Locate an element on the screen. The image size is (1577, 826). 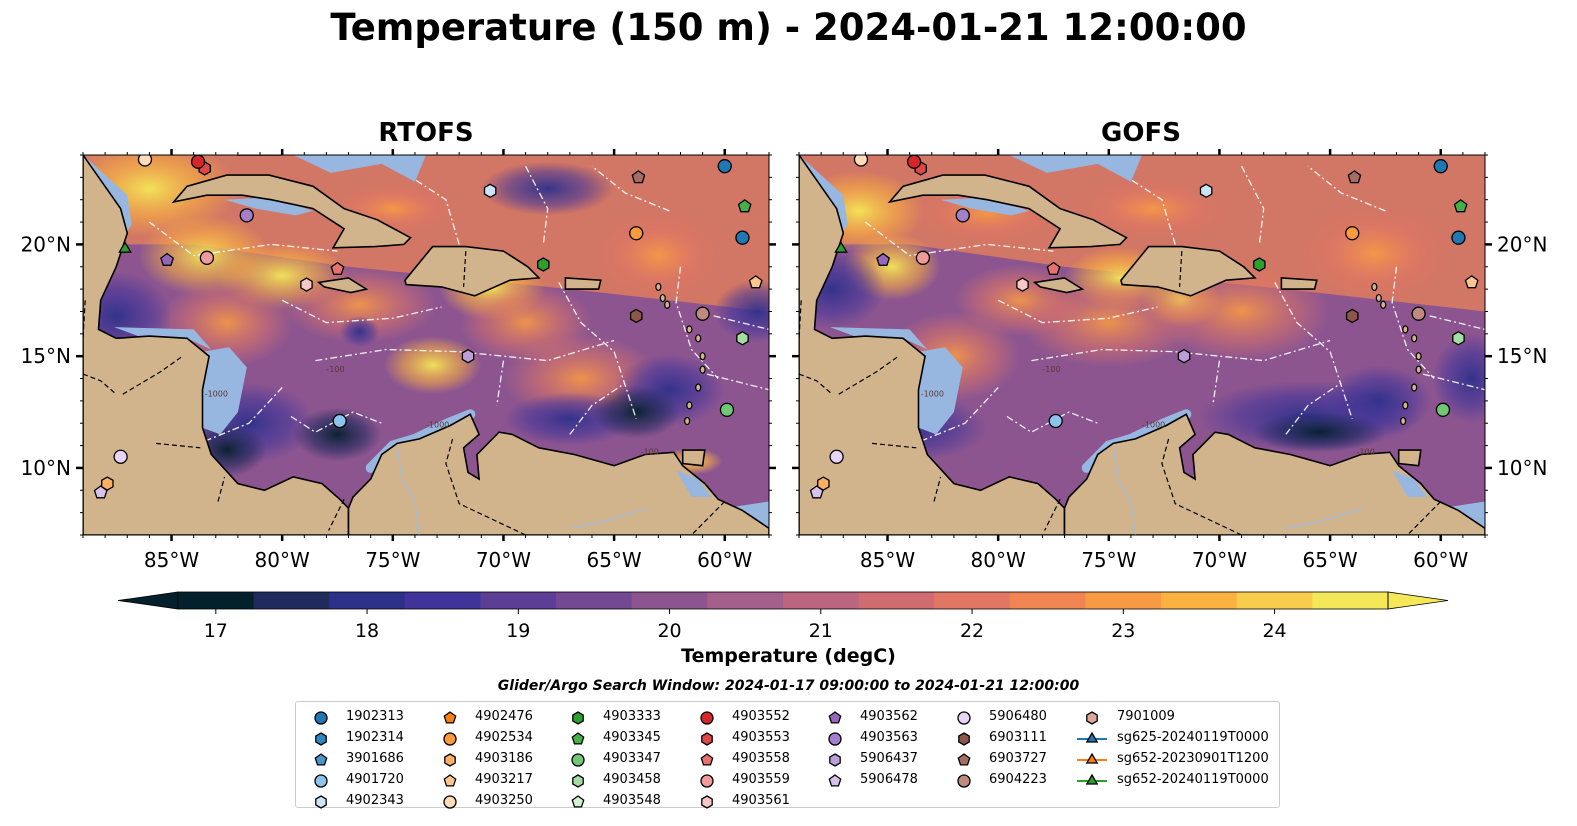
legend-label: 5906480 is located at coordinates (1018, 716).